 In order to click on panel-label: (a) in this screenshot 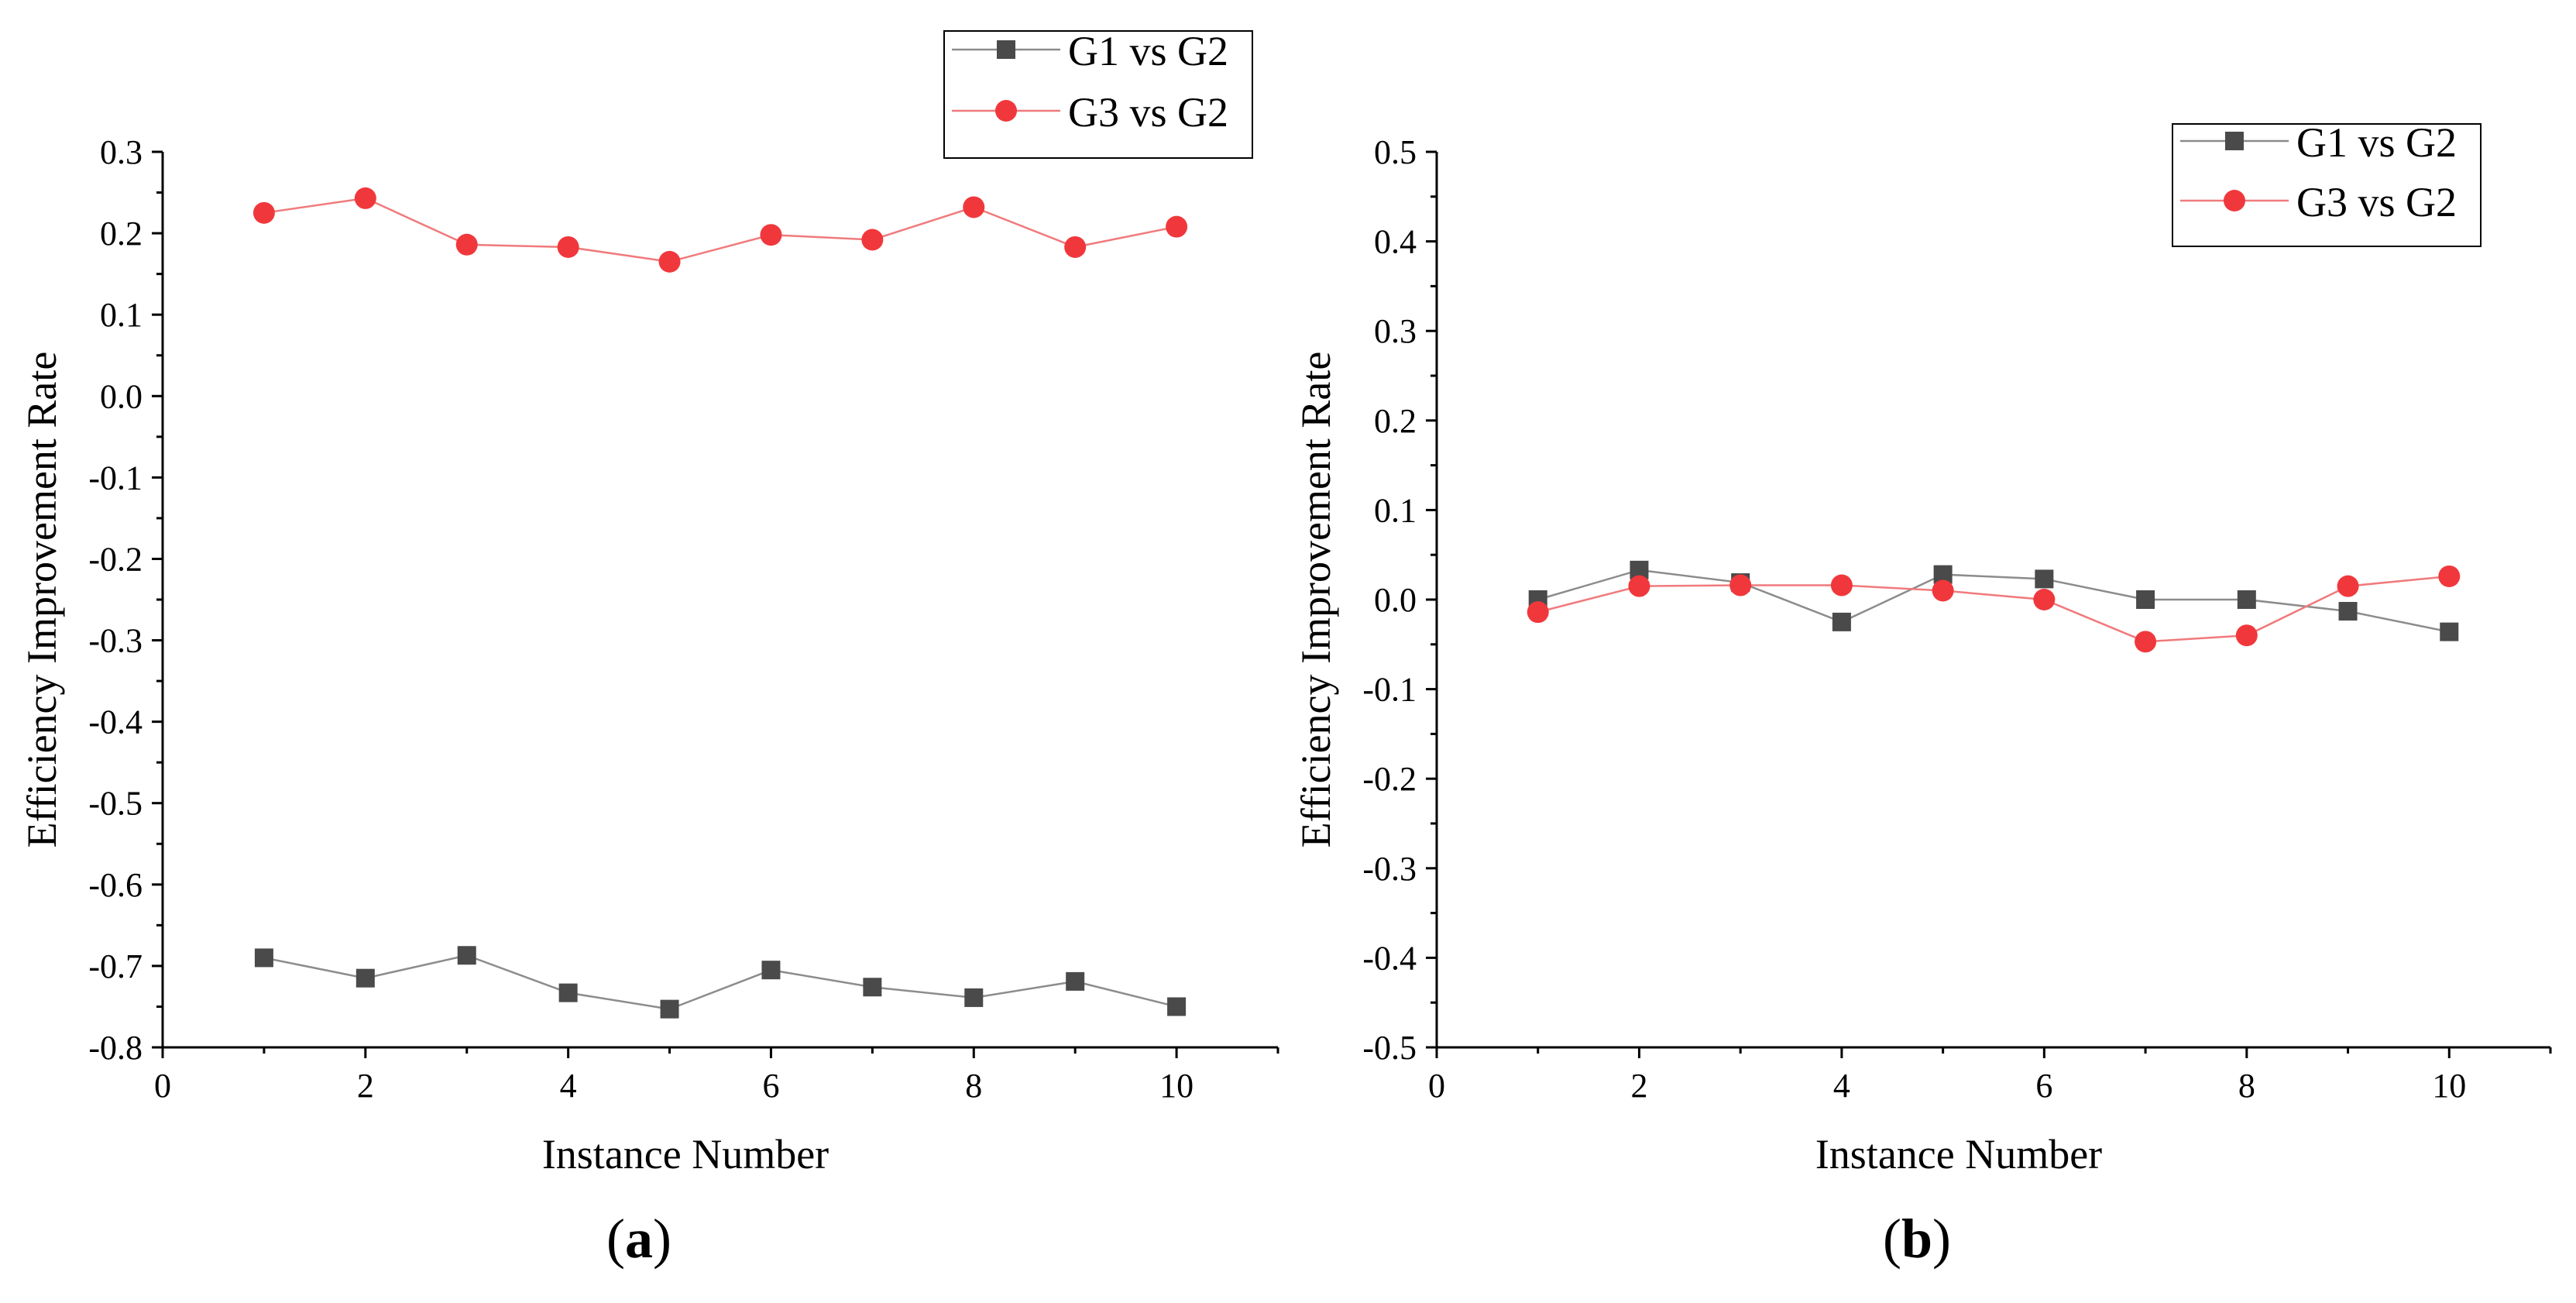, I will do `click(638, 1239)`.